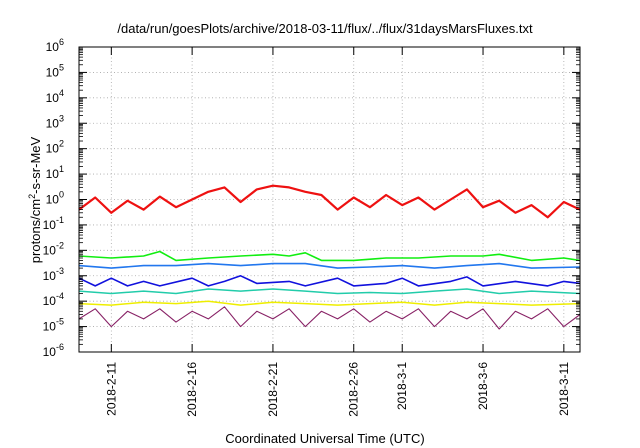 This screenshot has width=640, height=448. Describe the element at coordinates (53, 223) in the screenshot. I see `y-tick-label: 10⁻¹` at that location.